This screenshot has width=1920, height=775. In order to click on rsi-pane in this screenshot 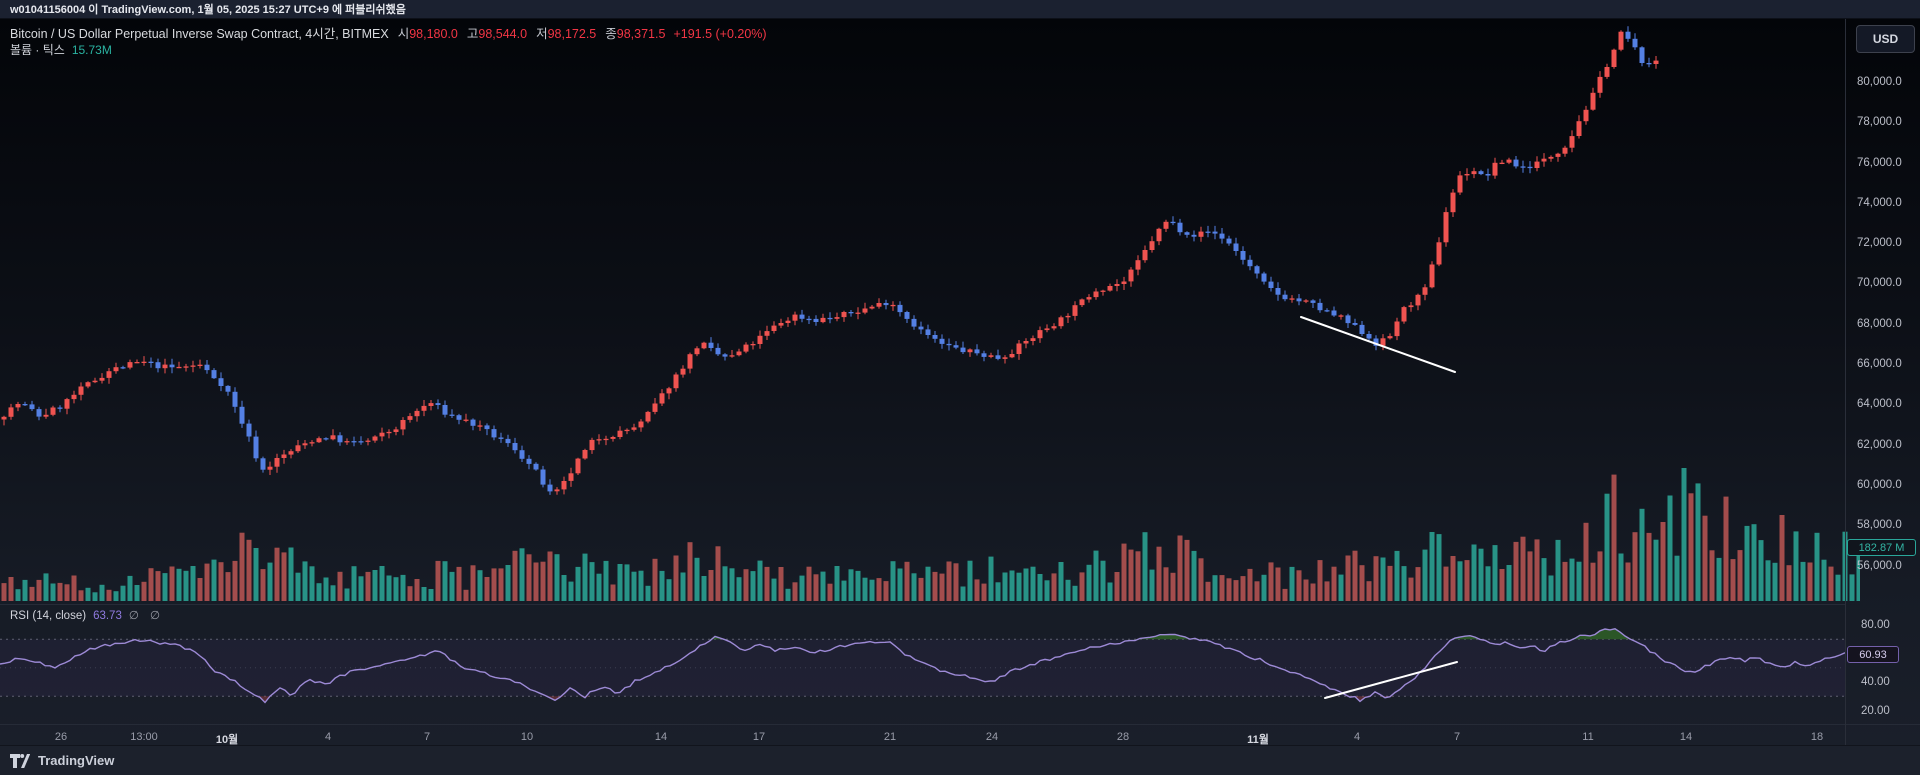, I will do `click(923, 666)`.